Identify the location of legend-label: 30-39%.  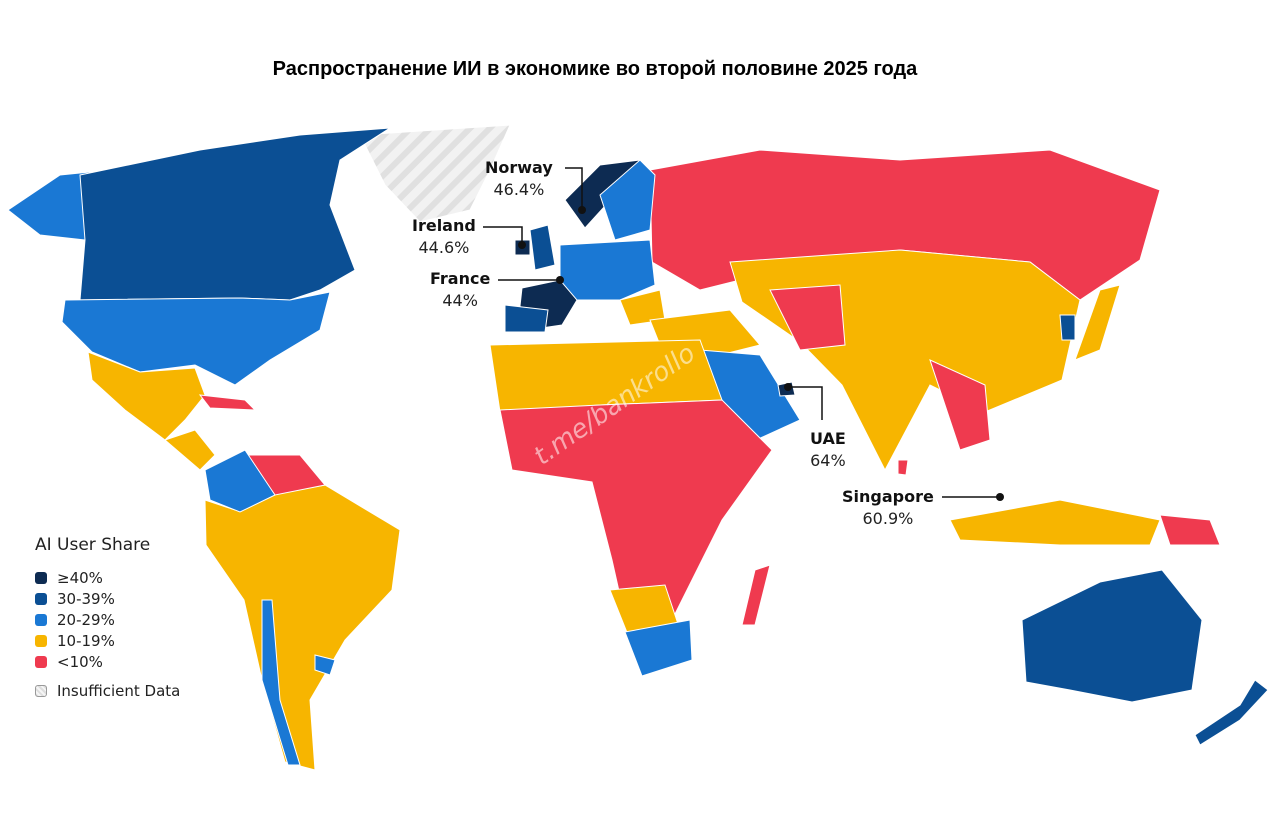
(86, 598).